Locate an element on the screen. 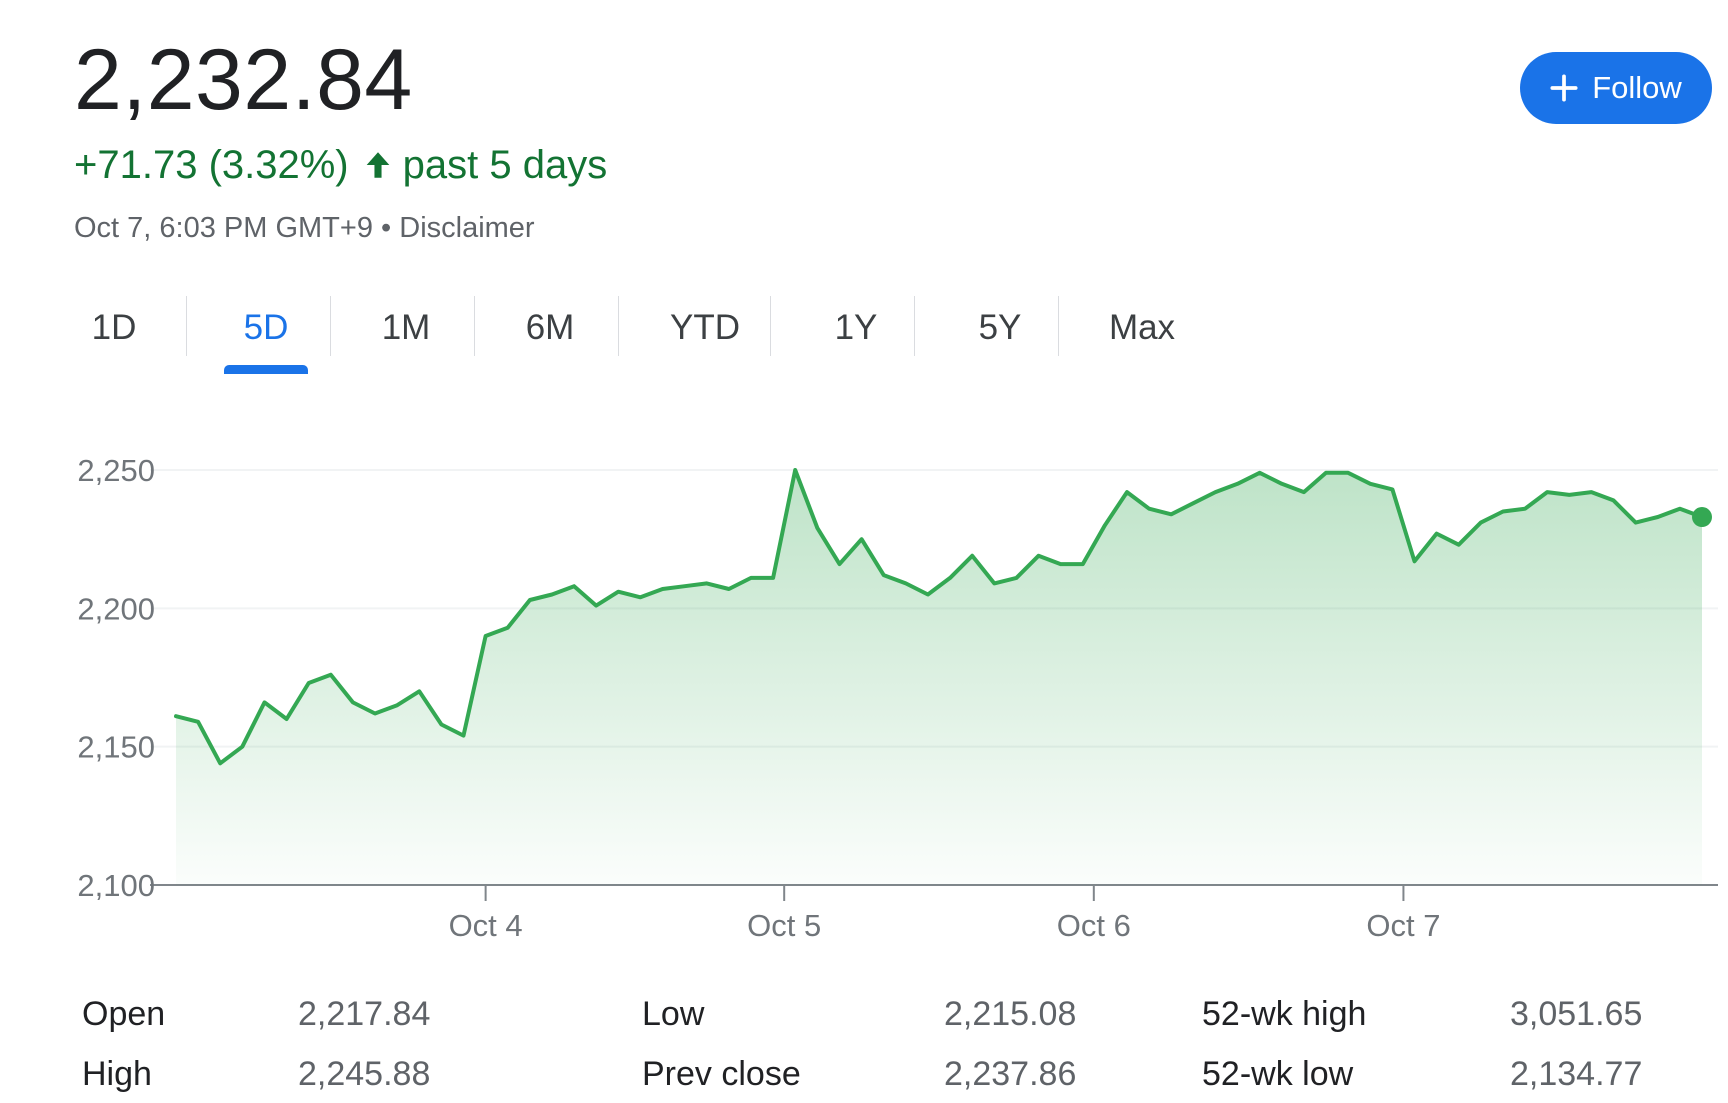 The width and height of the screenshot is (1728, 1103). tab-5y: 5Y is located at coordinates (1000, 328).